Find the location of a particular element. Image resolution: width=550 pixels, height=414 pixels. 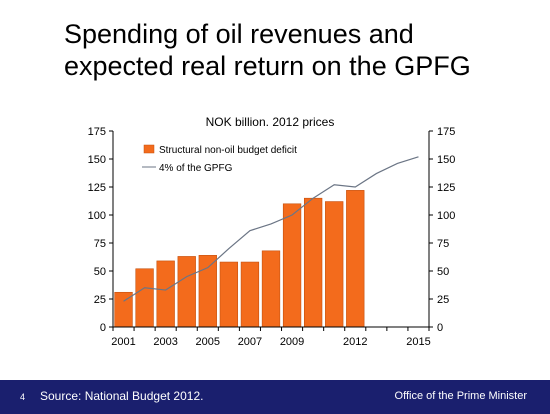

y-tick-label-right: 150 is located at coordinates (446, 160).